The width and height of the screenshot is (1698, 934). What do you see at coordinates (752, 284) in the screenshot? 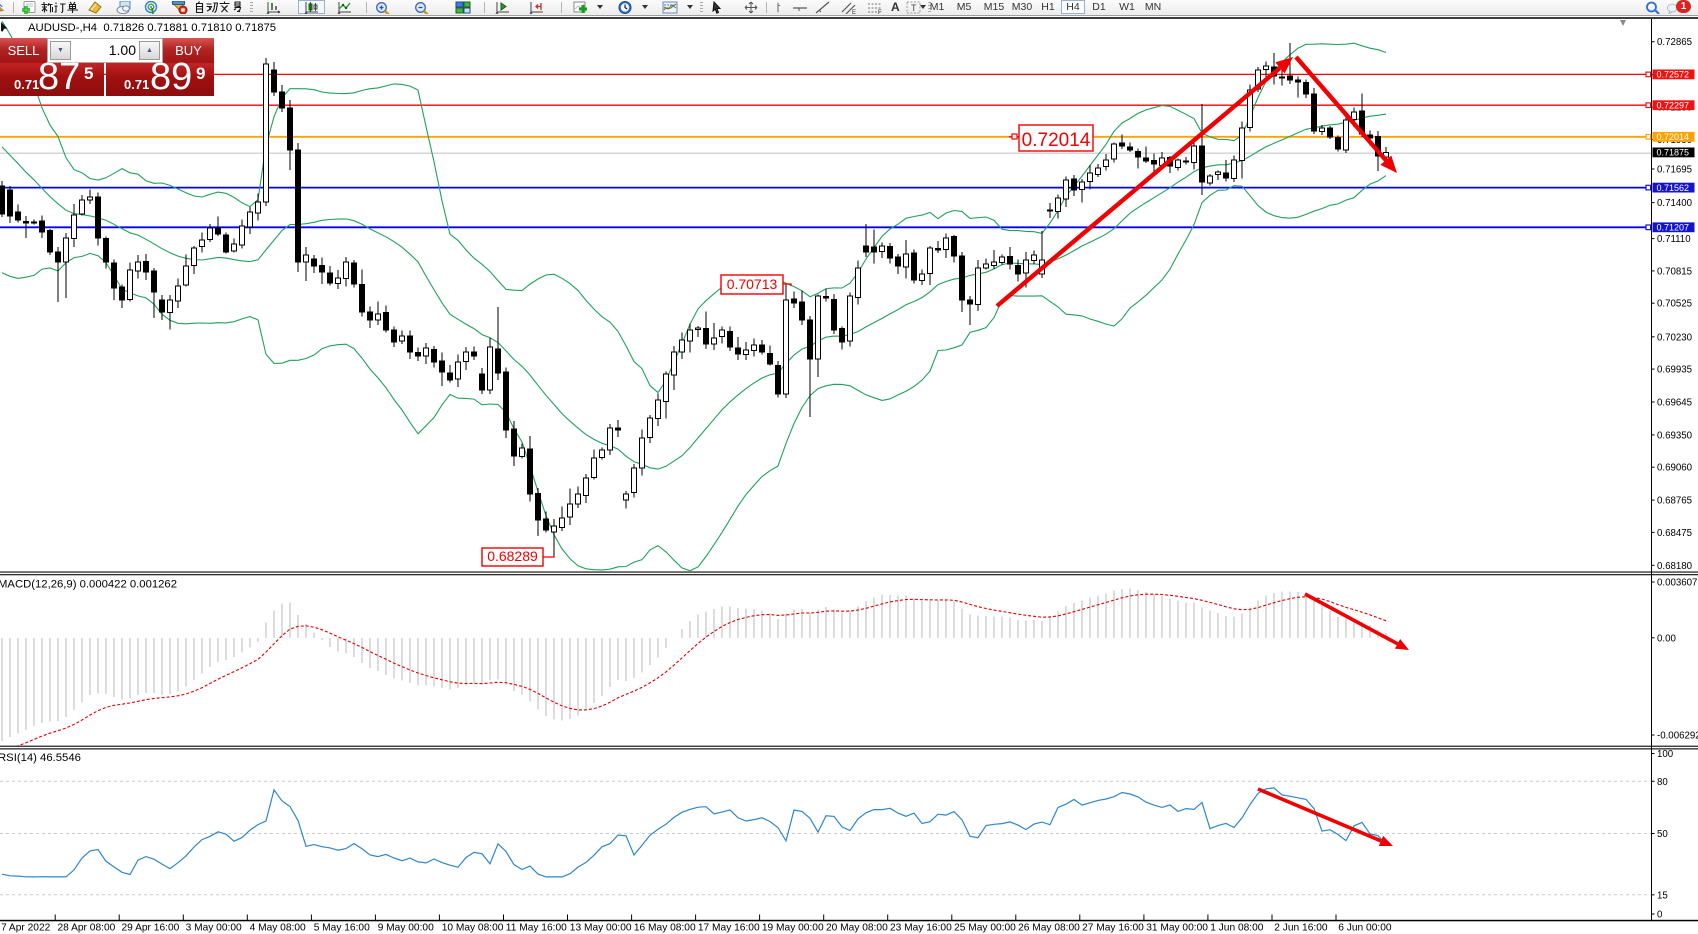
I see `svg-text: 0.70713` at bounding box center [752, 284].